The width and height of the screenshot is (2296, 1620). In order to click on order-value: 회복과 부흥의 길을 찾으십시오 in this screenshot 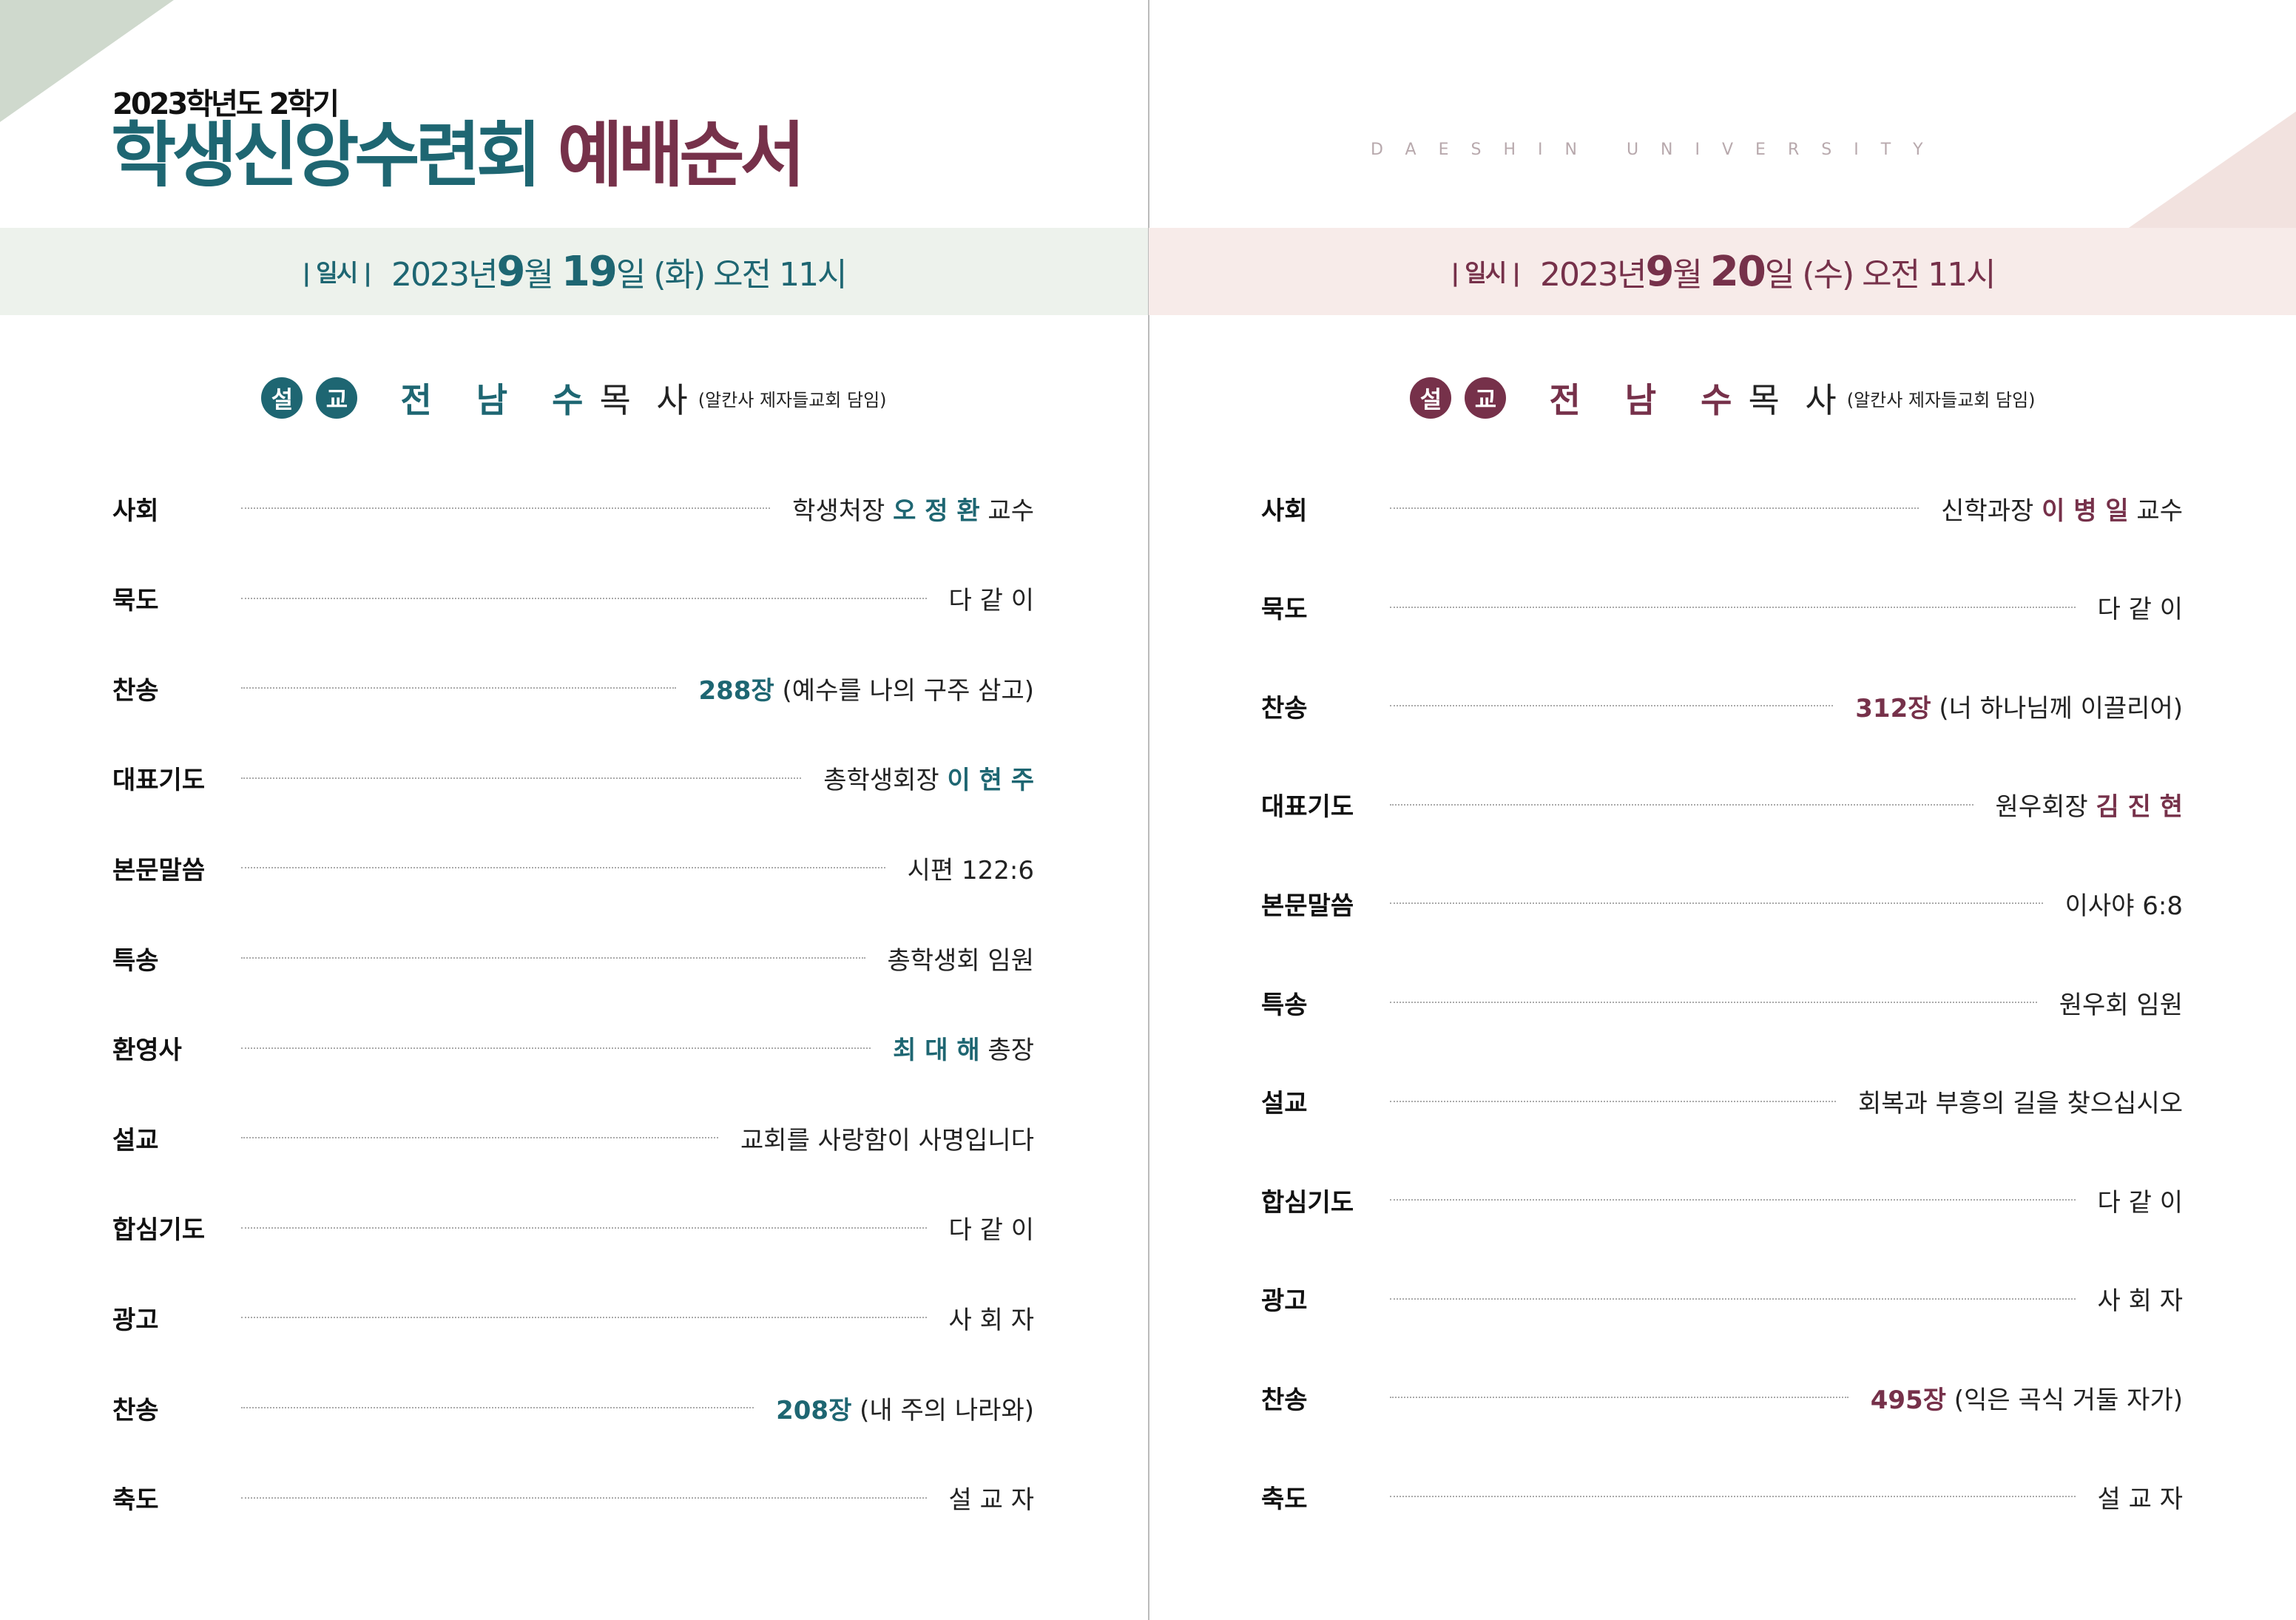, I will do `click(2020, 1101)`.